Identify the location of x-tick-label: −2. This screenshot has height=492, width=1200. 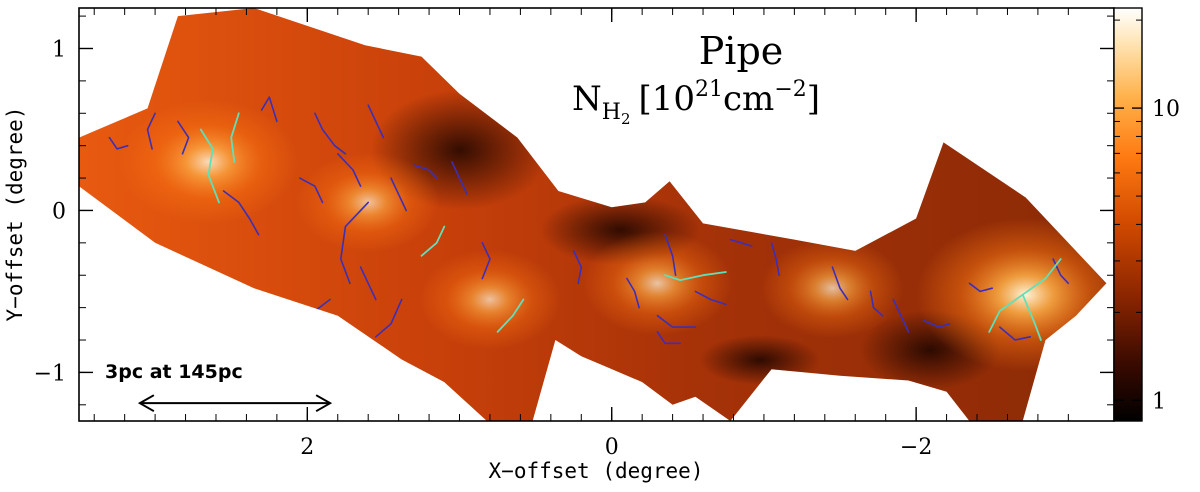
(916, 447).